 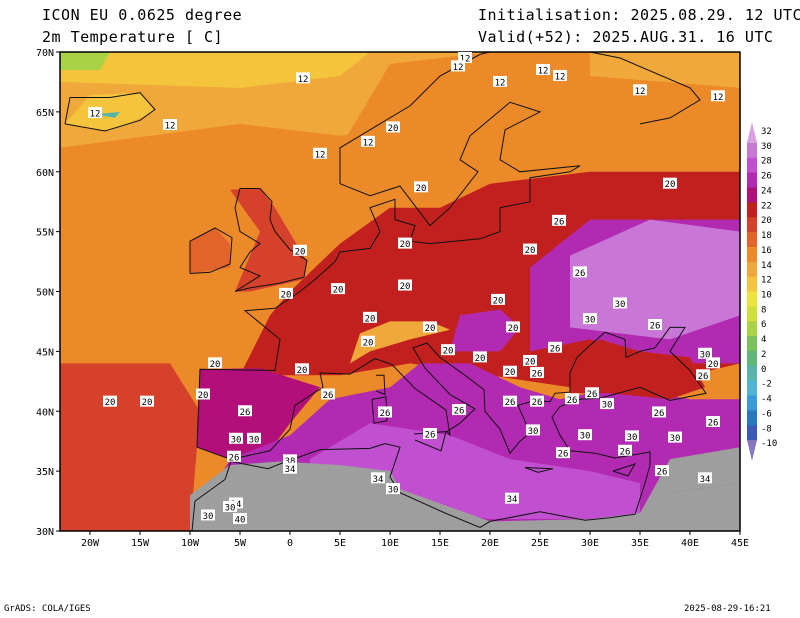 What do you see at coordinates (763, 310) in the screenshot?
I see `colorbar-label: 8` at bounding box center [763, 310].